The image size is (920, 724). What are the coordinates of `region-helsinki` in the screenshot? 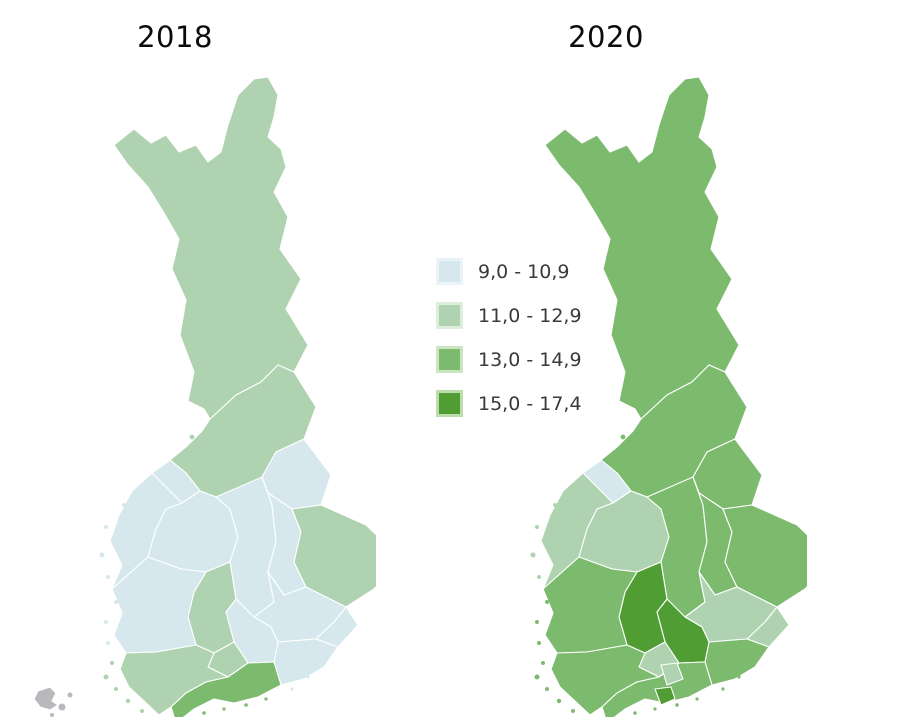 It's located at (665, 696).